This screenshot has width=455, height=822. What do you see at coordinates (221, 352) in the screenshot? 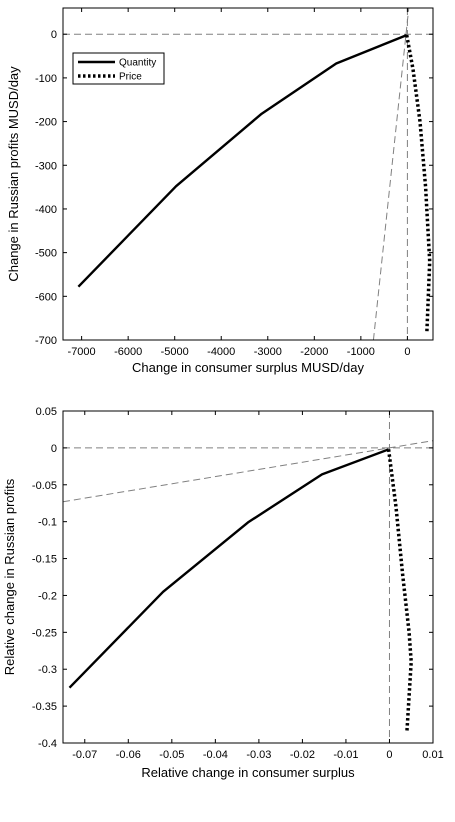
I see `x-tick-label: -4000` at bounding box center [221, 352].